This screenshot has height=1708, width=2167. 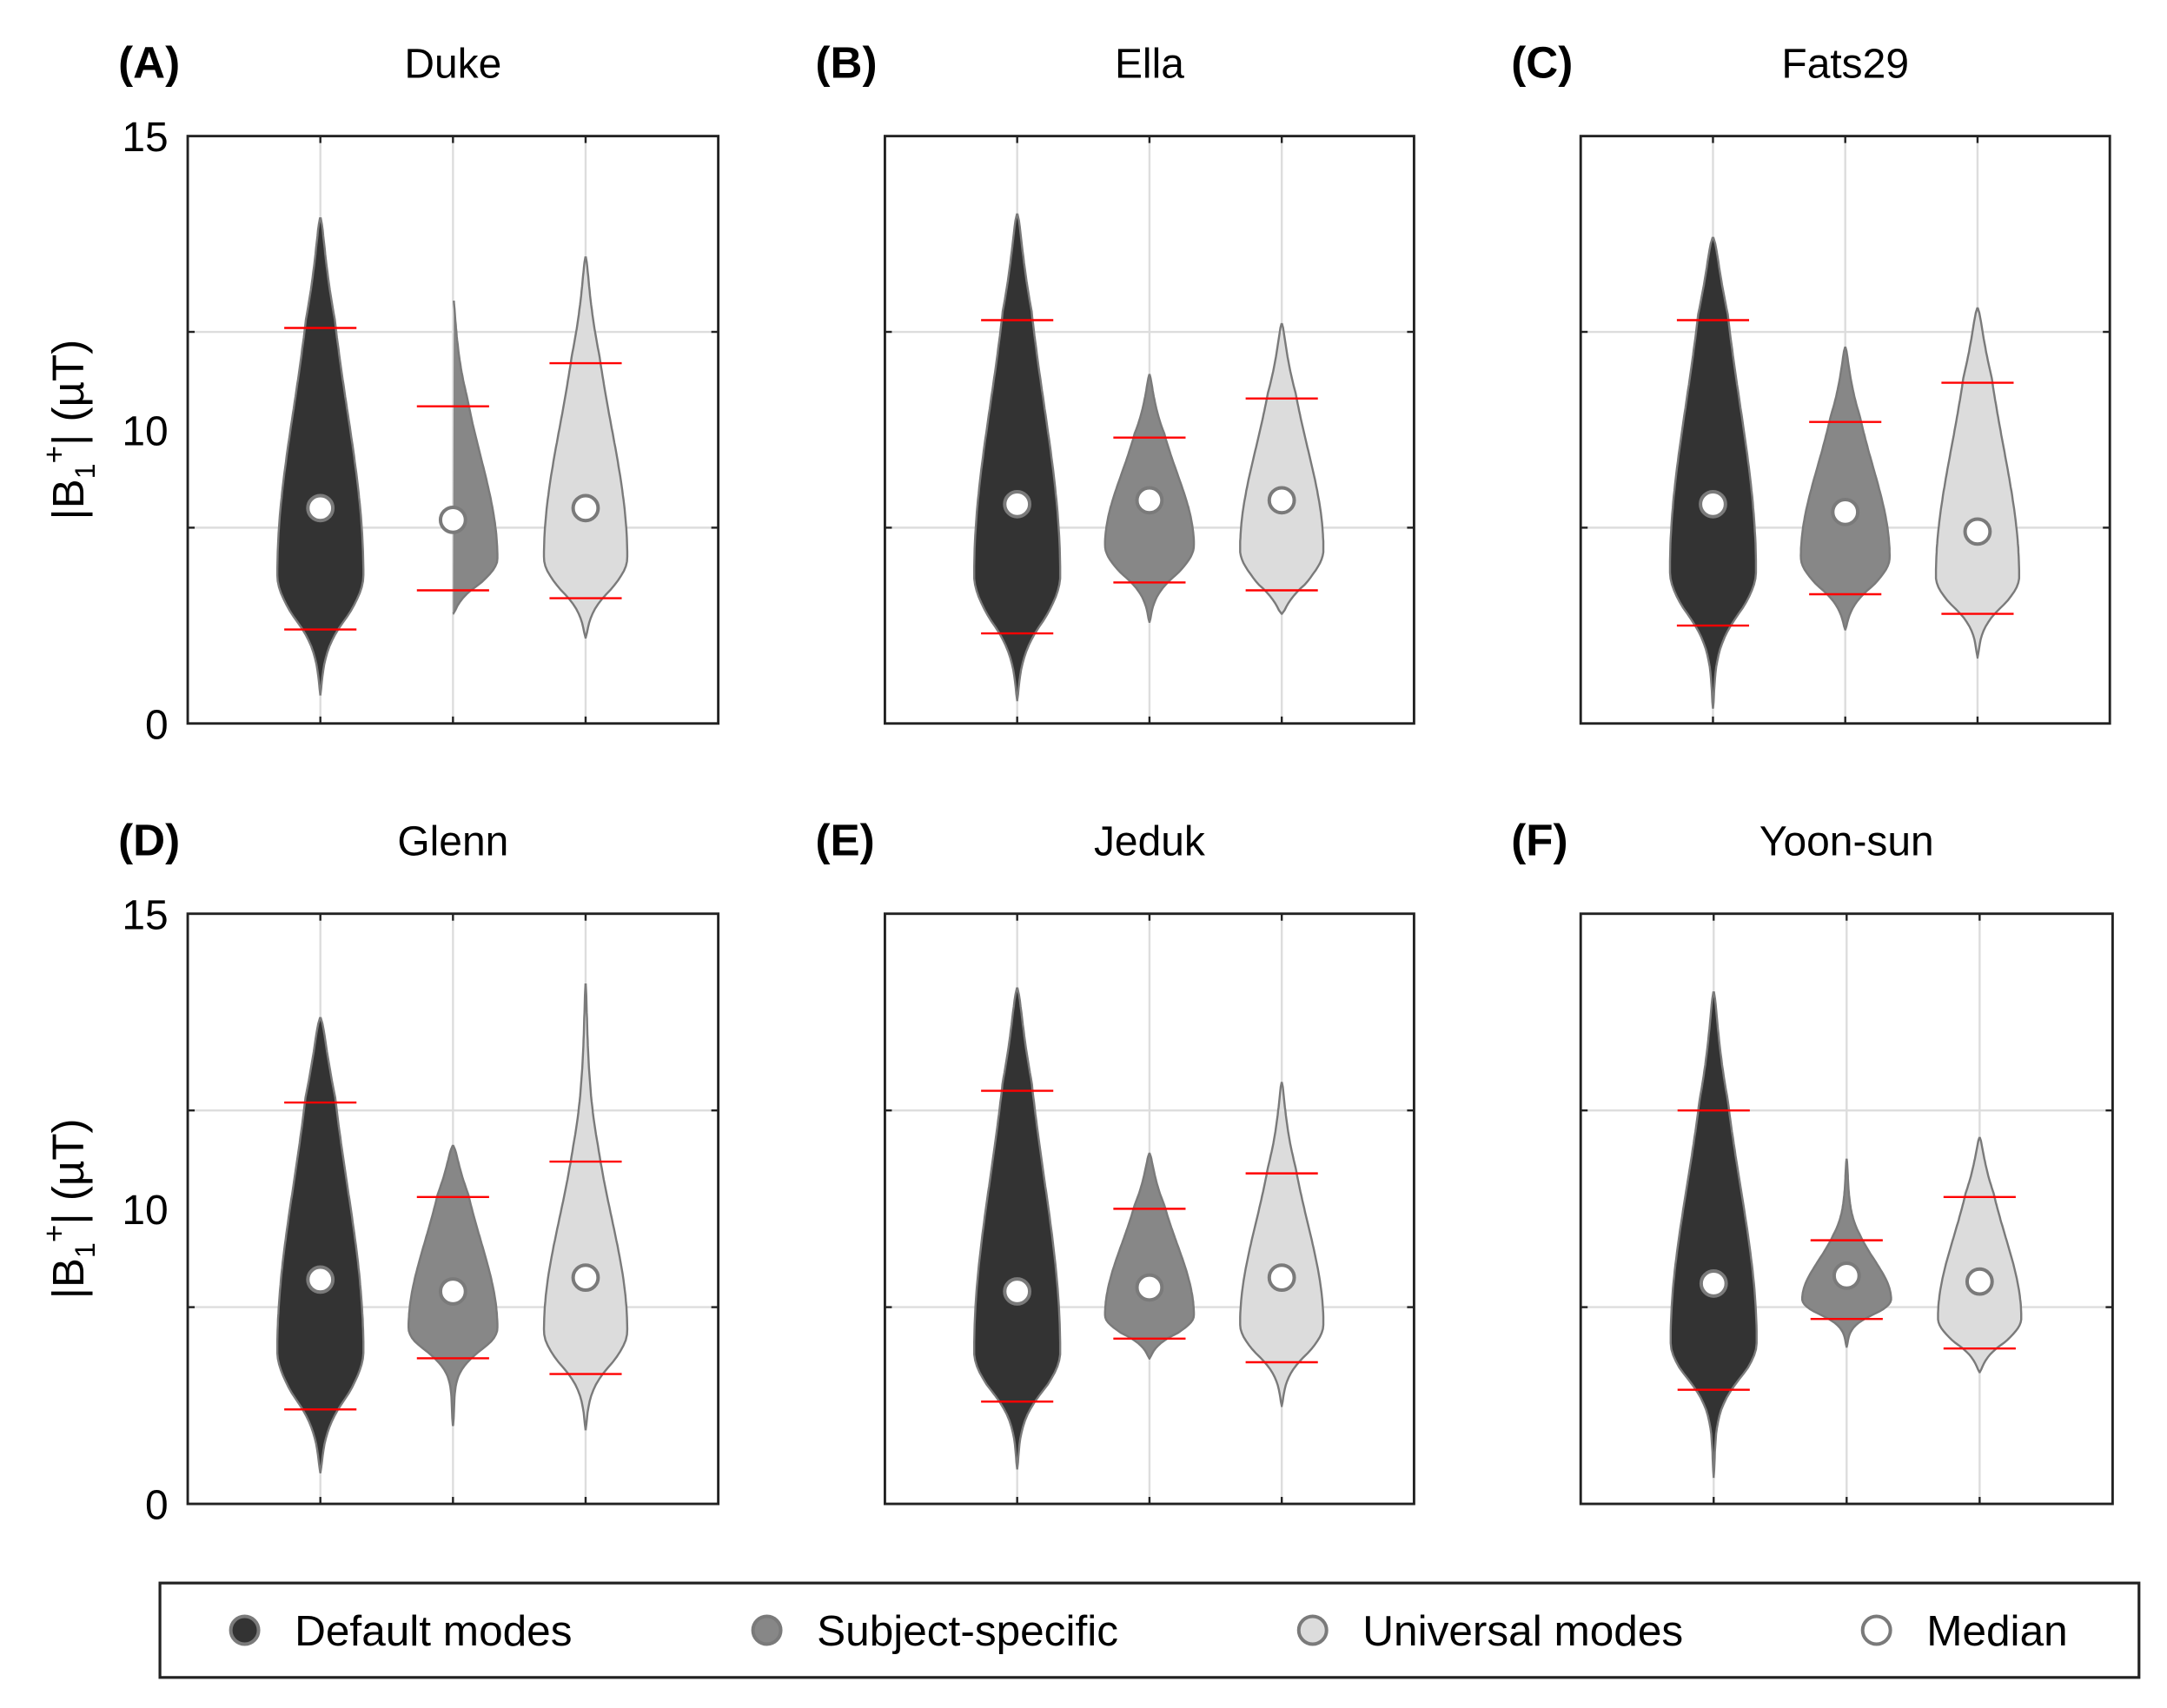 I want to click on panel-title: Fats29, so click(x=1845, y=65).